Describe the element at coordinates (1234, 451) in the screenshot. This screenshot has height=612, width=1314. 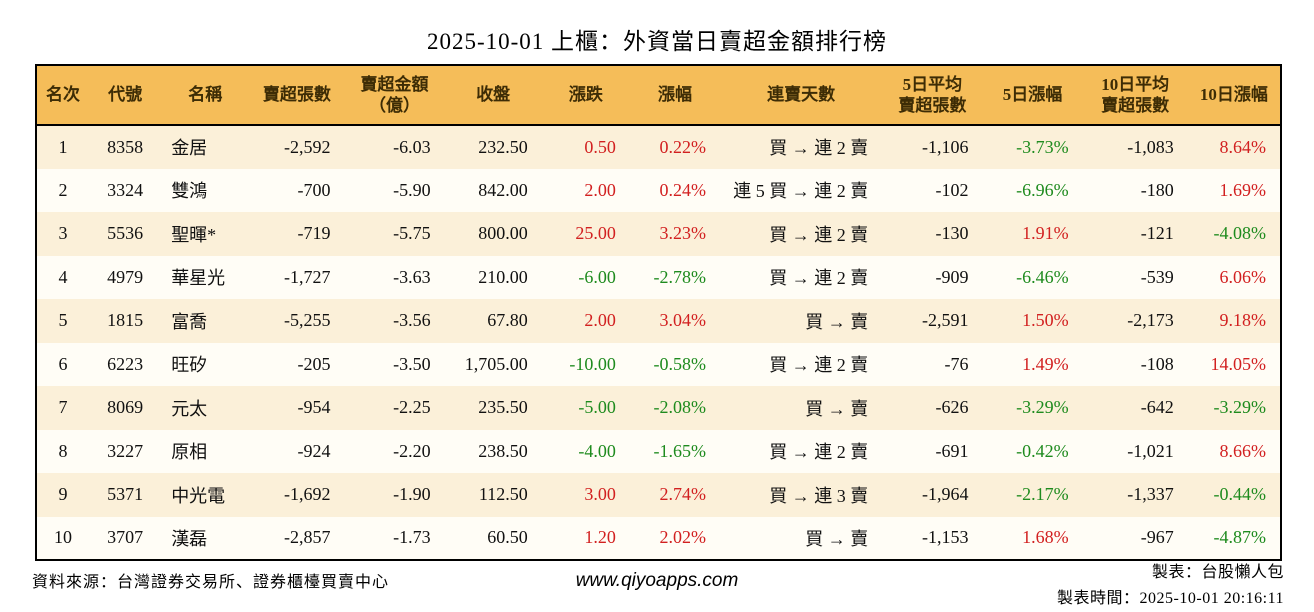
I see `cell-pct-10d: 8.66%` at that location.